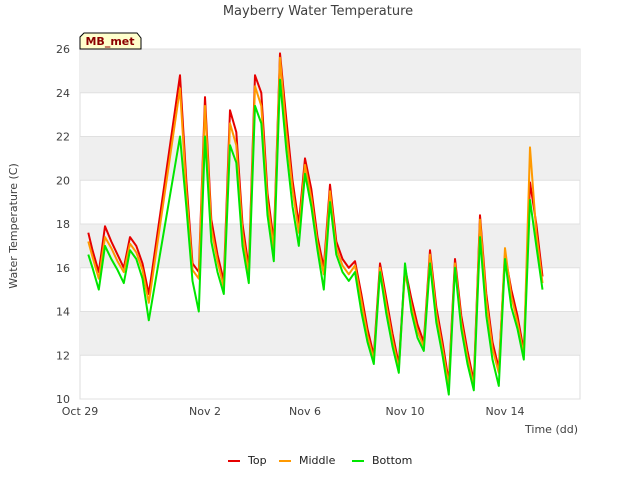 Image resolution: width=640 pixels, height=480 pixels. I want to click on x-tick-label: Nov 6, so click(305, 411).